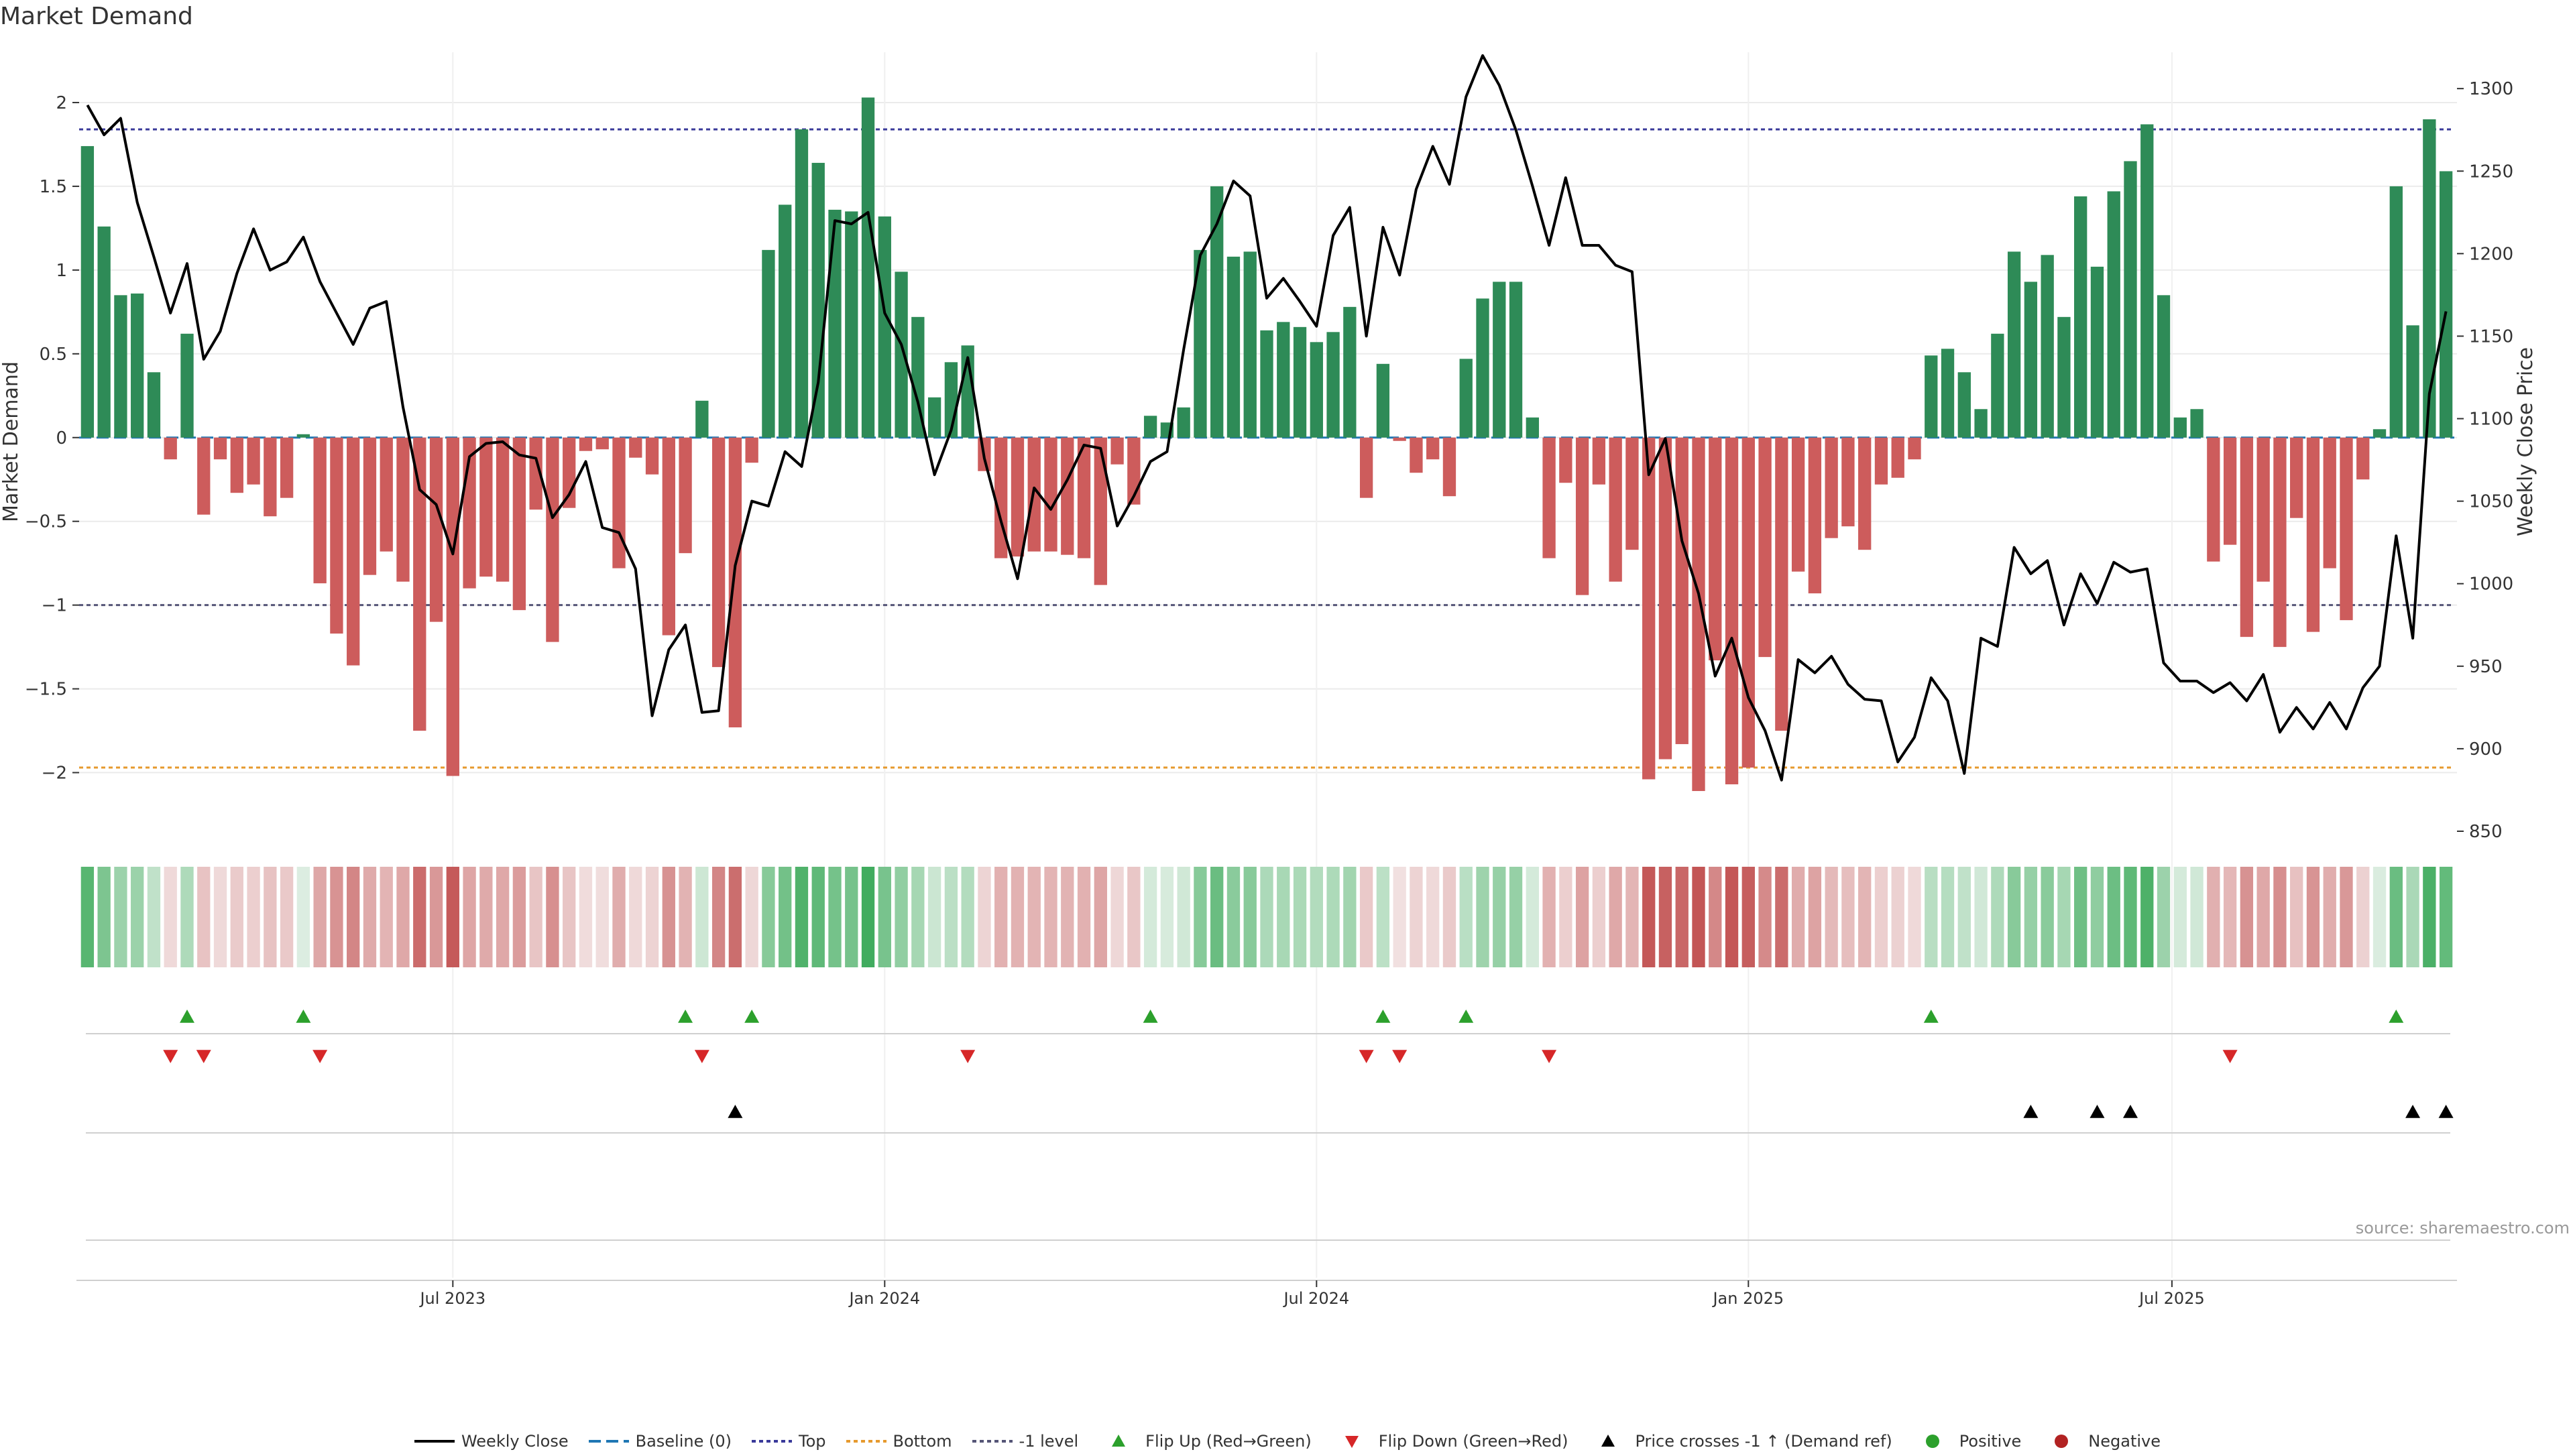 This screenshot has width=2575, height=1456. What do you see at coordinates (12, 441) in the screenshot?
I see `y-left-axis-label: Market Demand` at bounding box center [12, 441].